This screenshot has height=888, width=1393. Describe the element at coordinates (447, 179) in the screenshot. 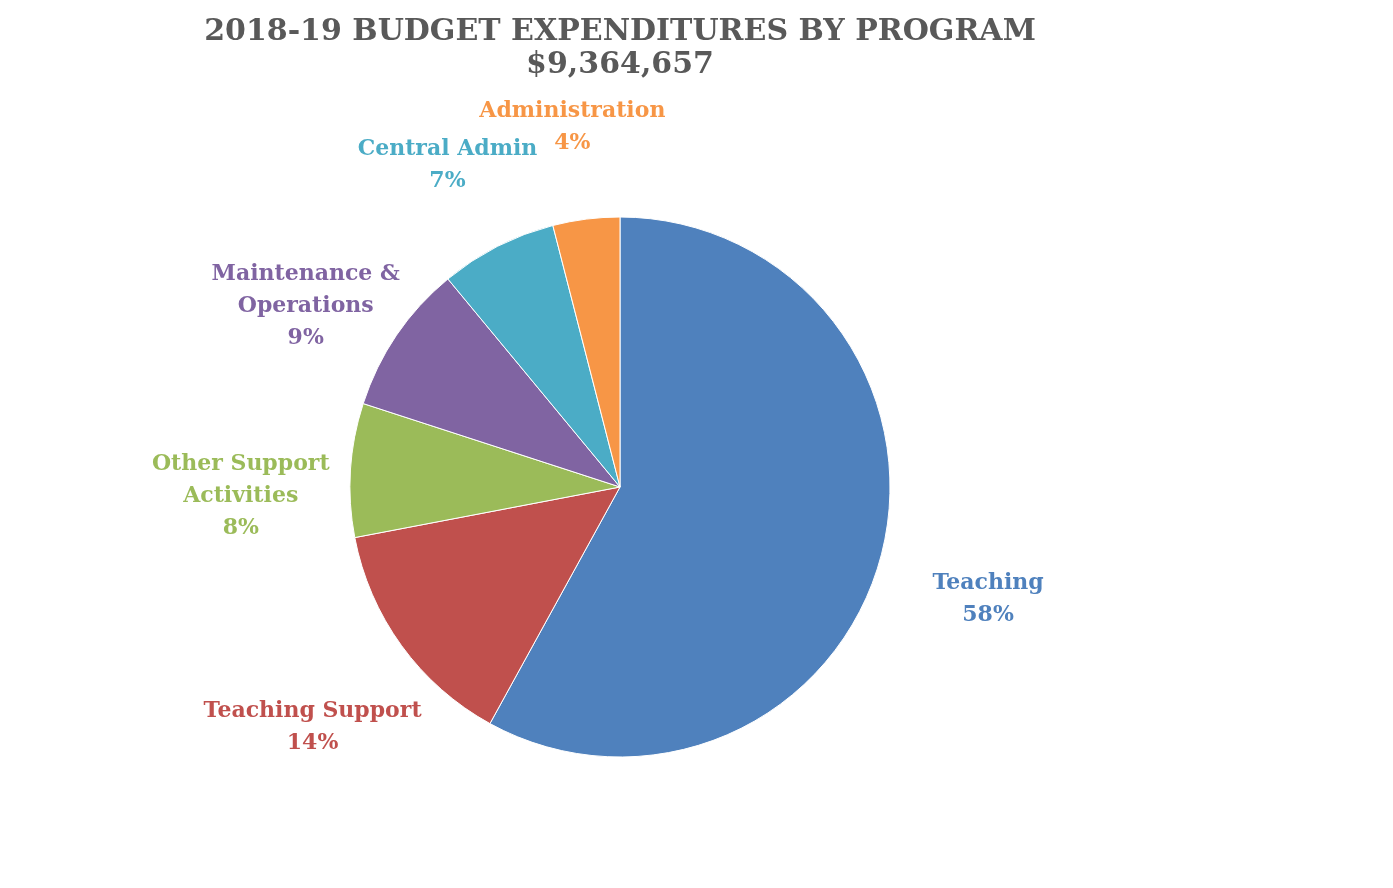

I see `data-label: 7%` at that location.